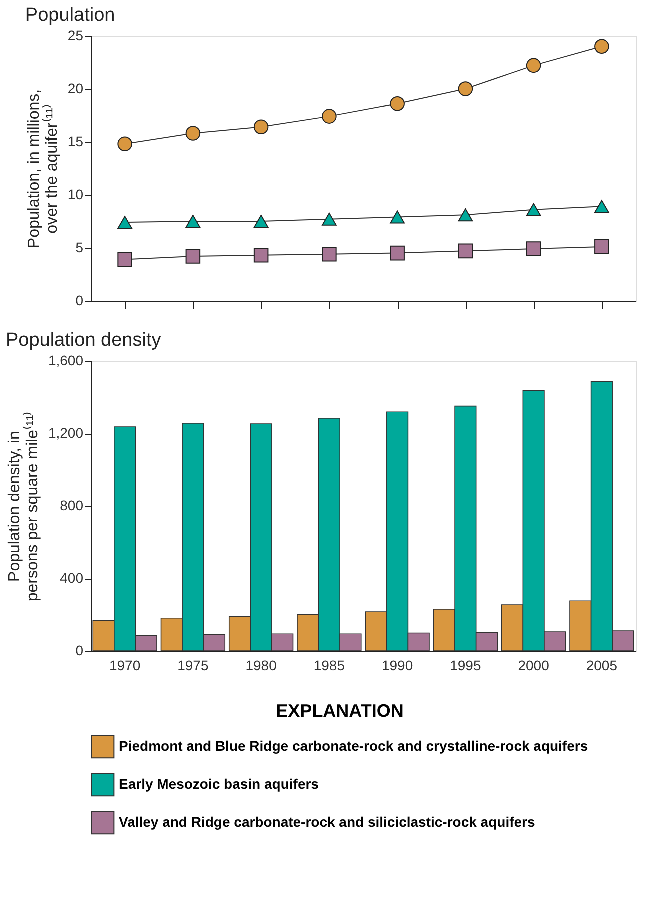  I want to click on y-tick-label: 10, so click(76, 194).